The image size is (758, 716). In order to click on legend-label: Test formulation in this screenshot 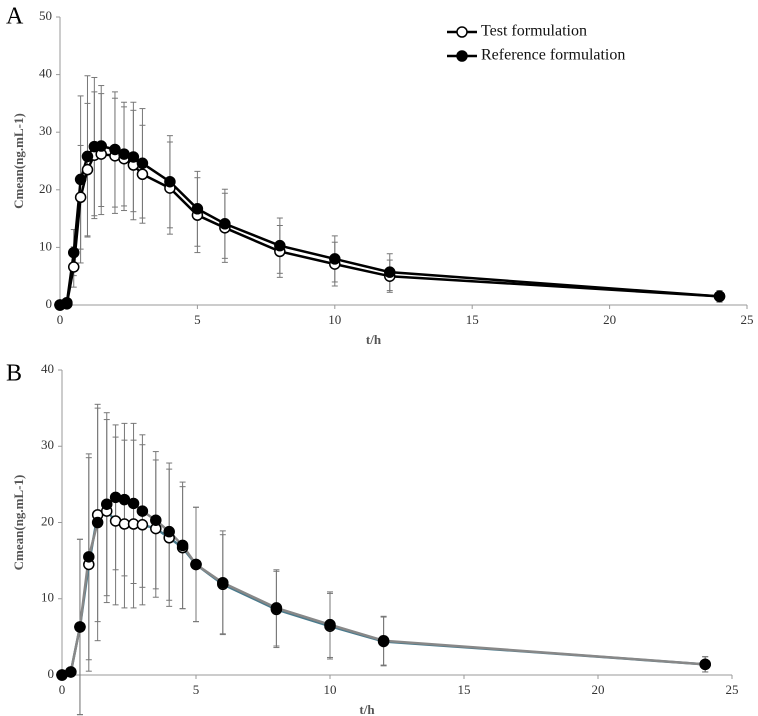, I will do `click(534, 31)`.